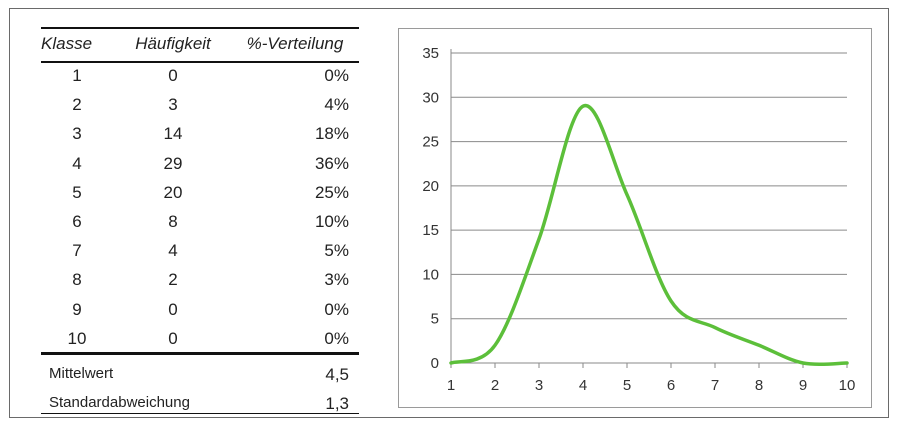 This screenshot has height=423, width=901. I want to click on table-cell: 7, so click(77, 251).